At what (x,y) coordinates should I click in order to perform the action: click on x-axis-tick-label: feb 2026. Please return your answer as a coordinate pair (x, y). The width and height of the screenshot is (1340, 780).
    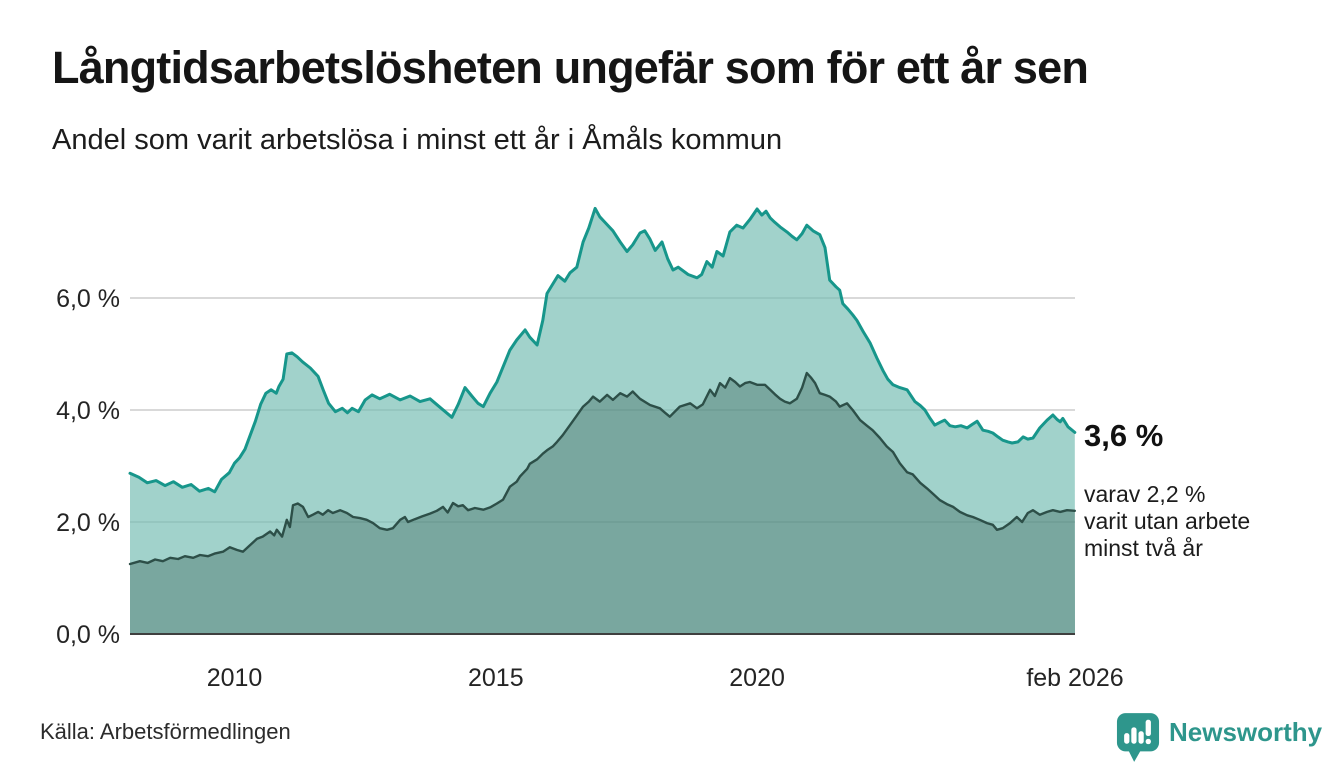
    Looking at the image, I should click on (1074, 678).